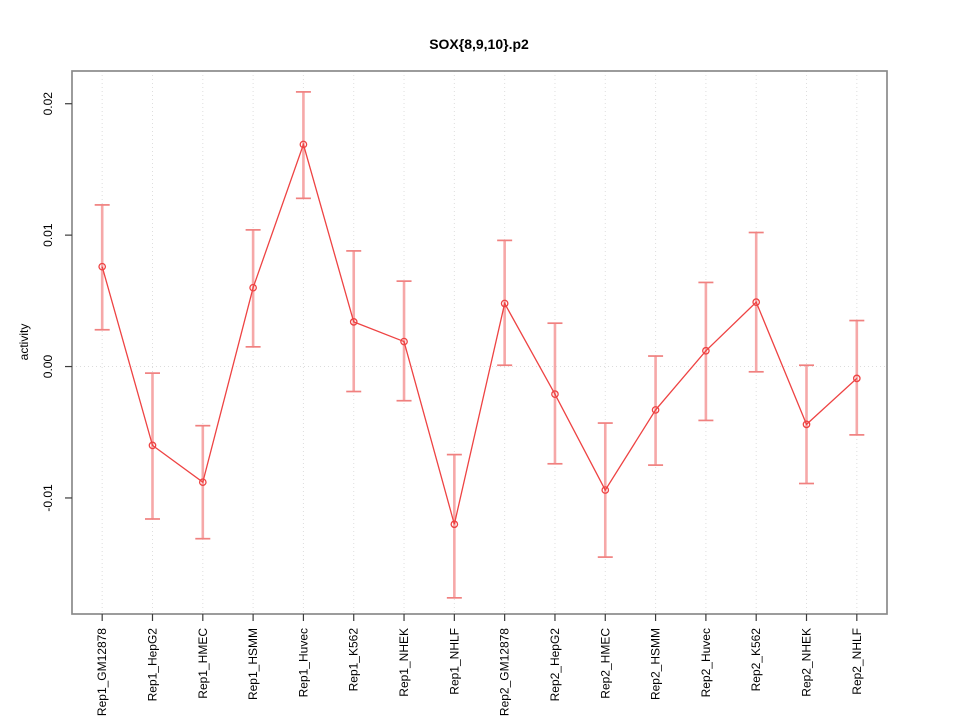 The image size is (960, 720). What do you see at coordinates (505, 672) in the screenshot?
I see `x-tick-label: Rep2_GM12878` at bounding box center [505, 672].